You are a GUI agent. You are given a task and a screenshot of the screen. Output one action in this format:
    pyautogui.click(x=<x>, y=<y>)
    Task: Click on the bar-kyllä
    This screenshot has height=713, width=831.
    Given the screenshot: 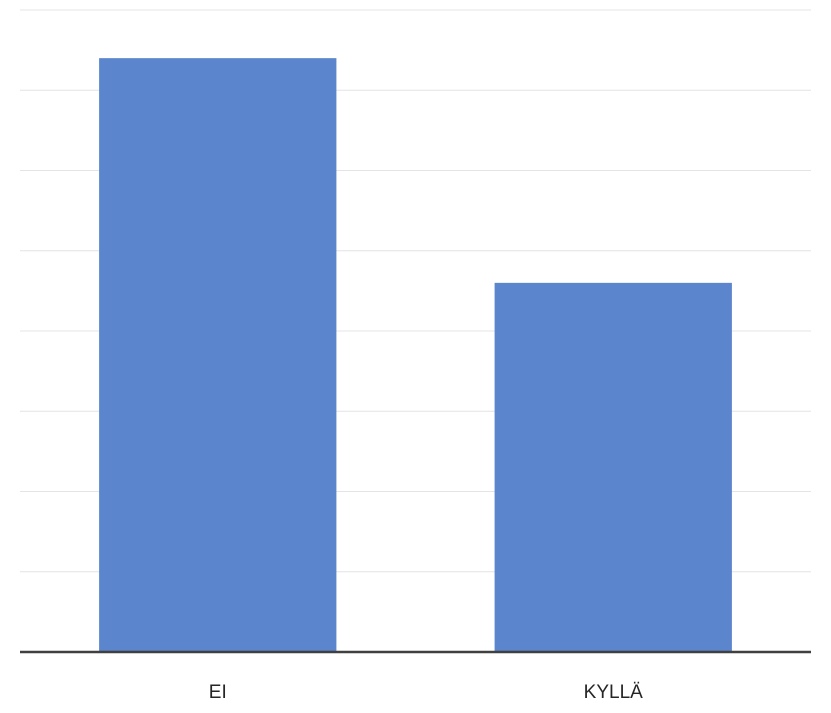 What is the action you would take?
    pyautogui.click(x=613, y=467)
    